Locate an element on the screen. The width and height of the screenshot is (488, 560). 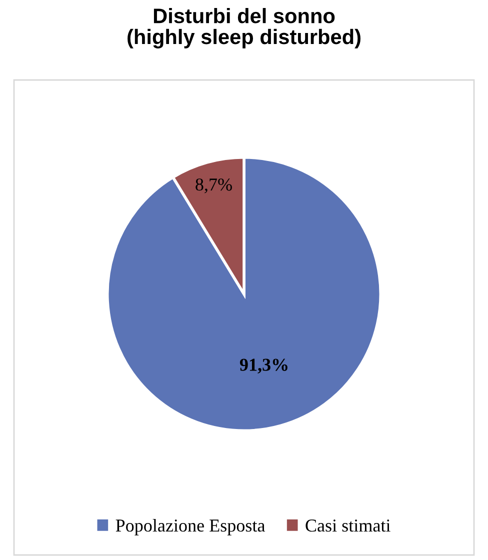
legend-label: Popolazione Esposta is located at coordinates (191, 527).